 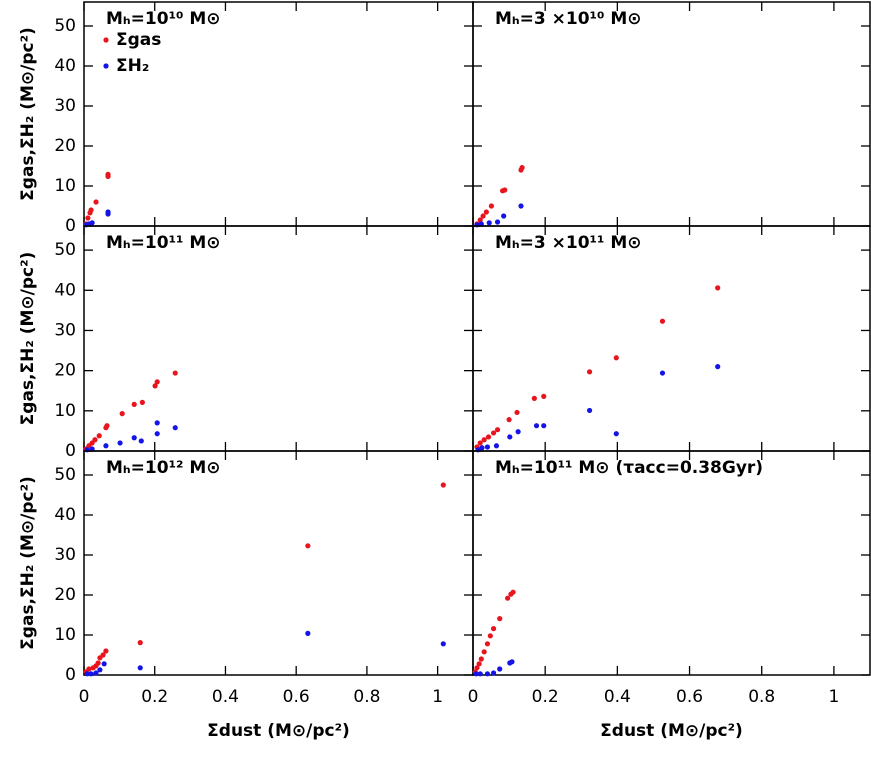 What do you see at coordinates (65, 26) in the screenshot?
I see `y-tick-label: 50` at bounding box center [65, 26].